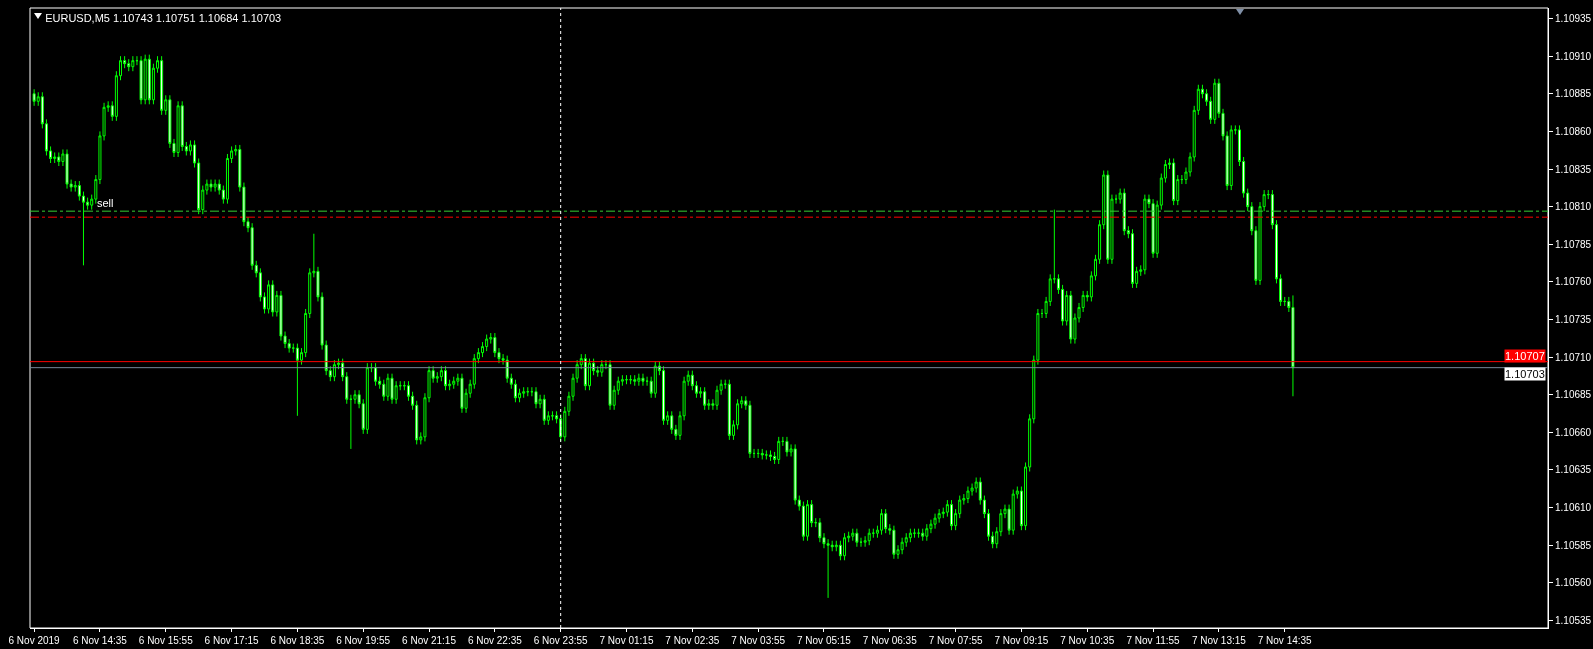 This screenshot has height=649, width=1593. Describe the element at coordinates (105, 203) in the screenshot. I see `annotation: sell` at that location.